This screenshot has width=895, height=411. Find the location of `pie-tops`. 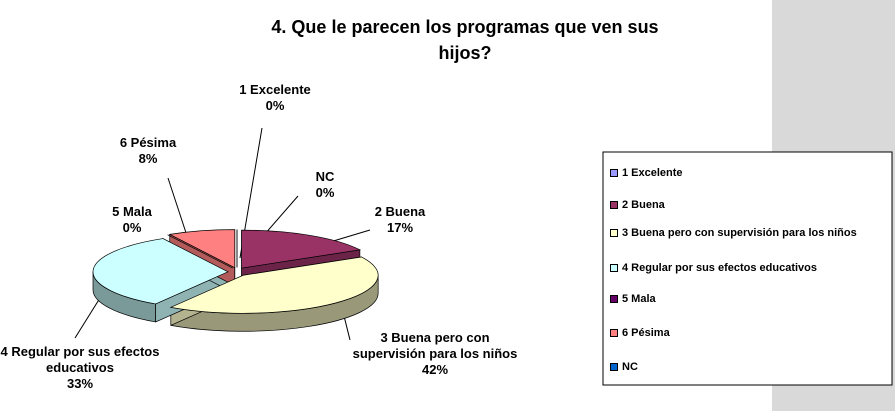

pie-tops is located at coordinates (235, 271).